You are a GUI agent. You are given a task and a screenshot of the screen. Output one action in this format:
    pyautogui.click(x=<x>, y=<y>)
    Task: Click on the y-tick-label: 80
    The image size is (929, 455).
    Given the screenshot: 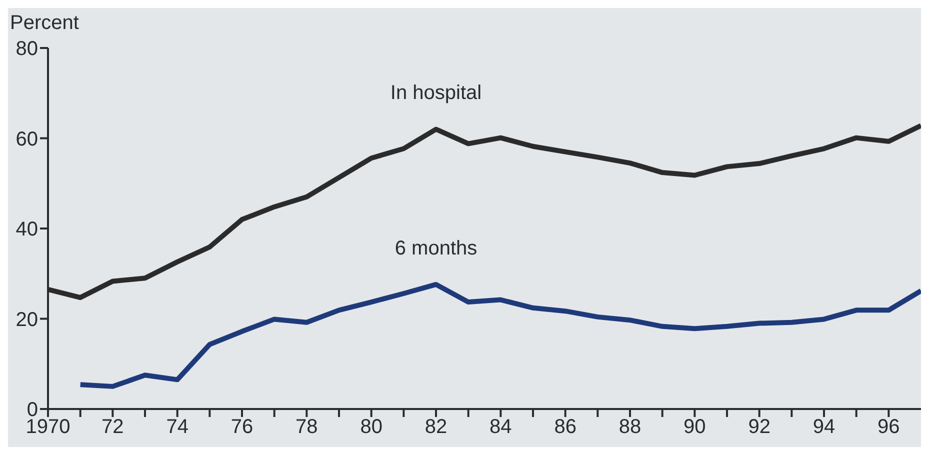 What is the action you would take?
    pyautogui.click(x=27, y=49)
    